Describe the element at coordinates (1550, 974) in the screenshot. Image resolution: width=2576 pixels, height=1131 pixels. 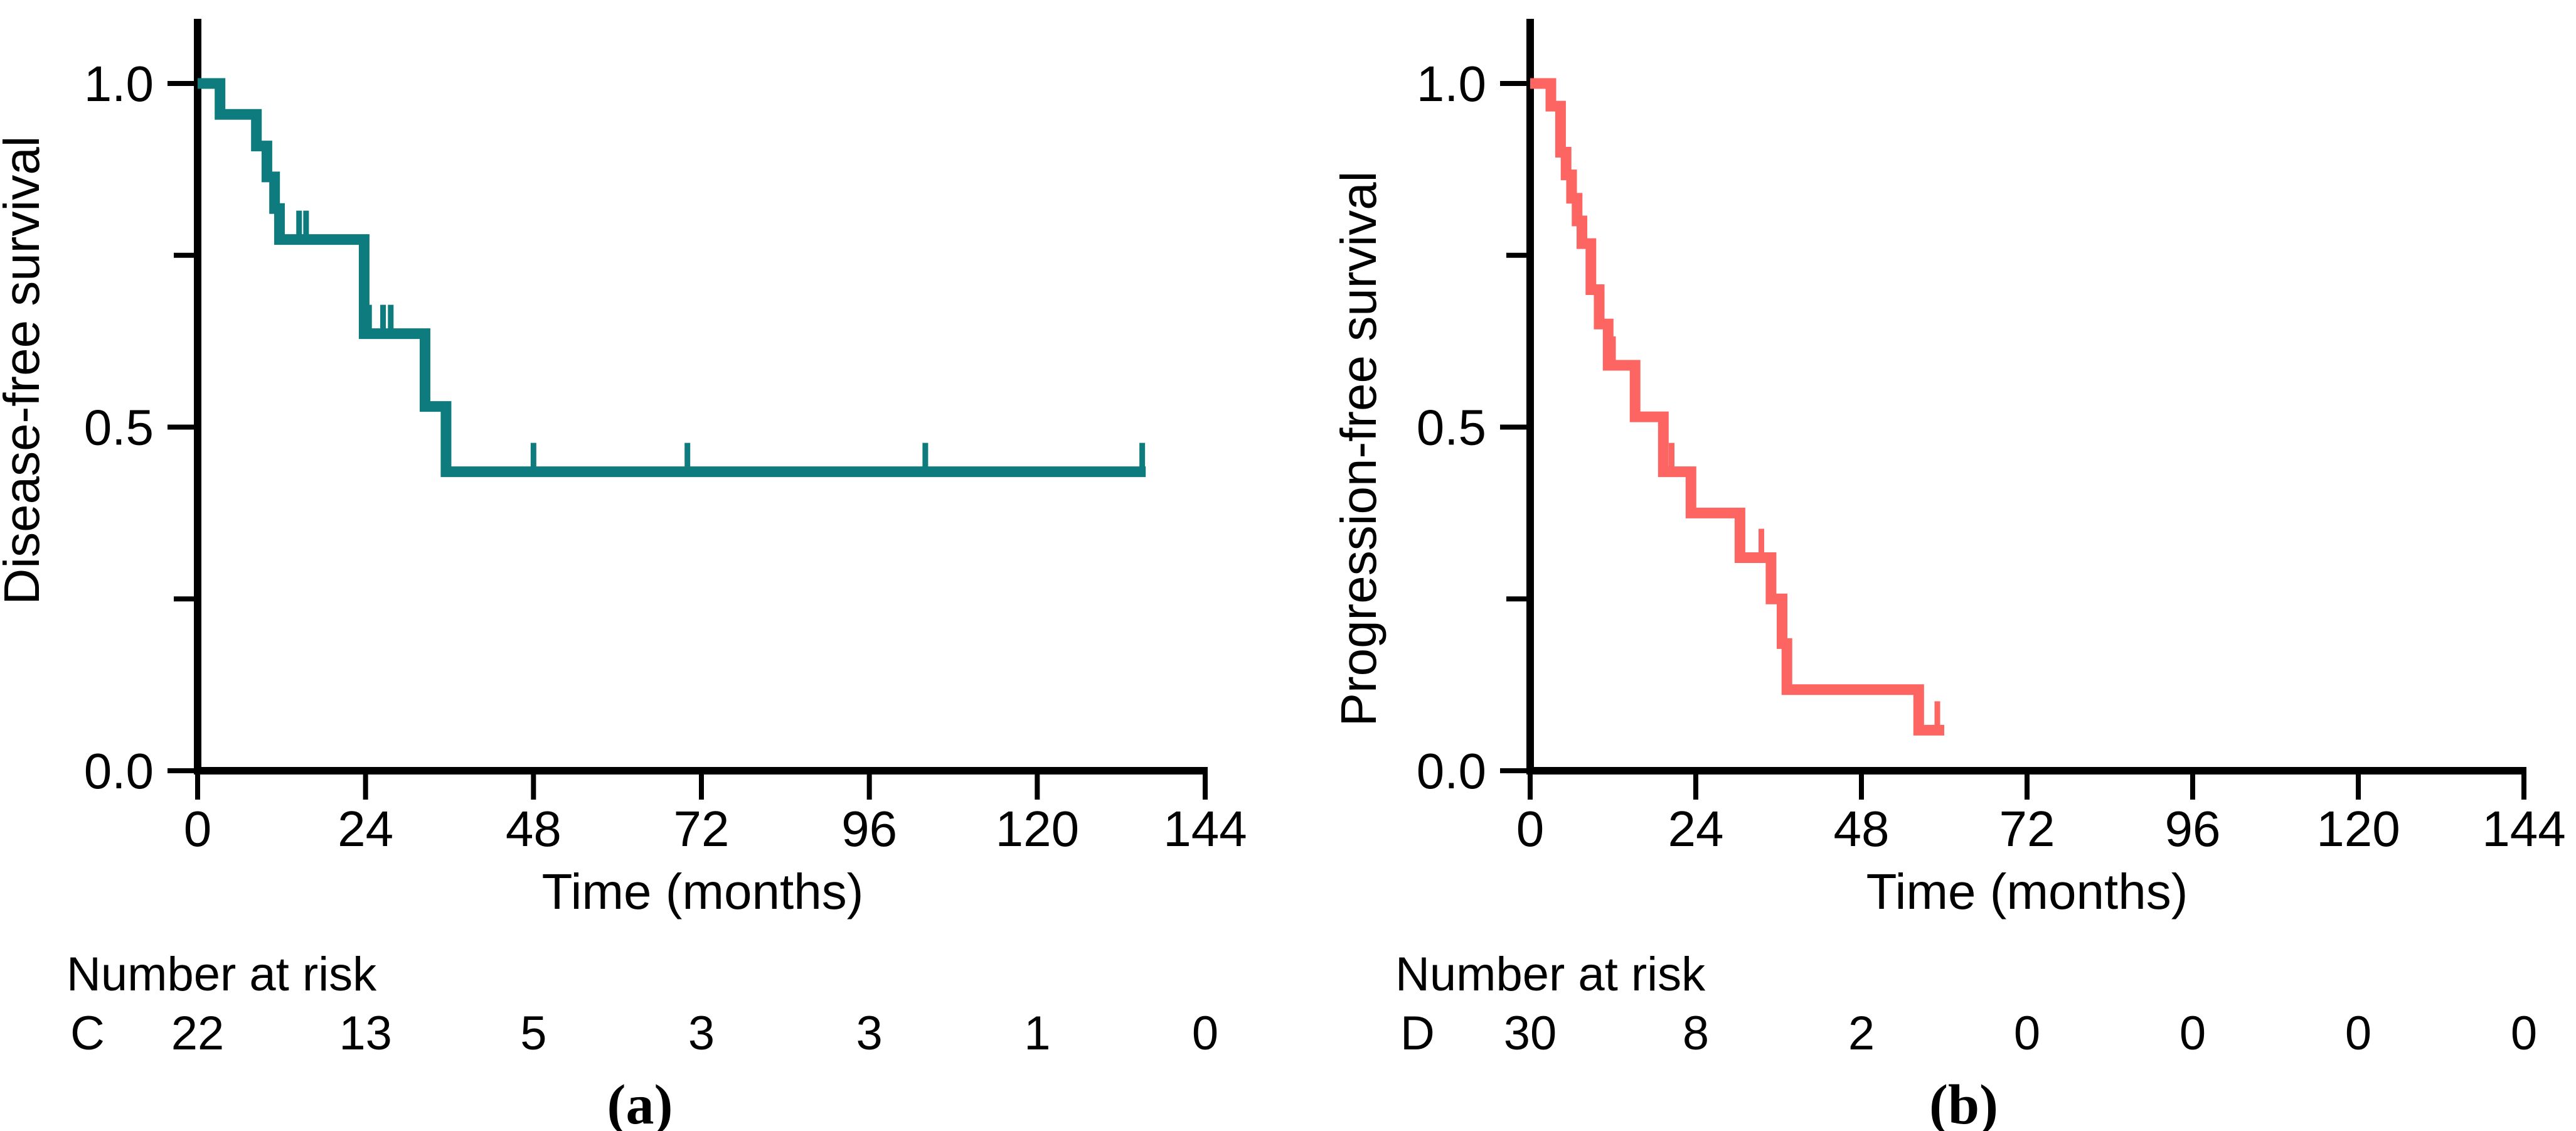
I see `number-at-risk-title-b: Number at risk` at that location.